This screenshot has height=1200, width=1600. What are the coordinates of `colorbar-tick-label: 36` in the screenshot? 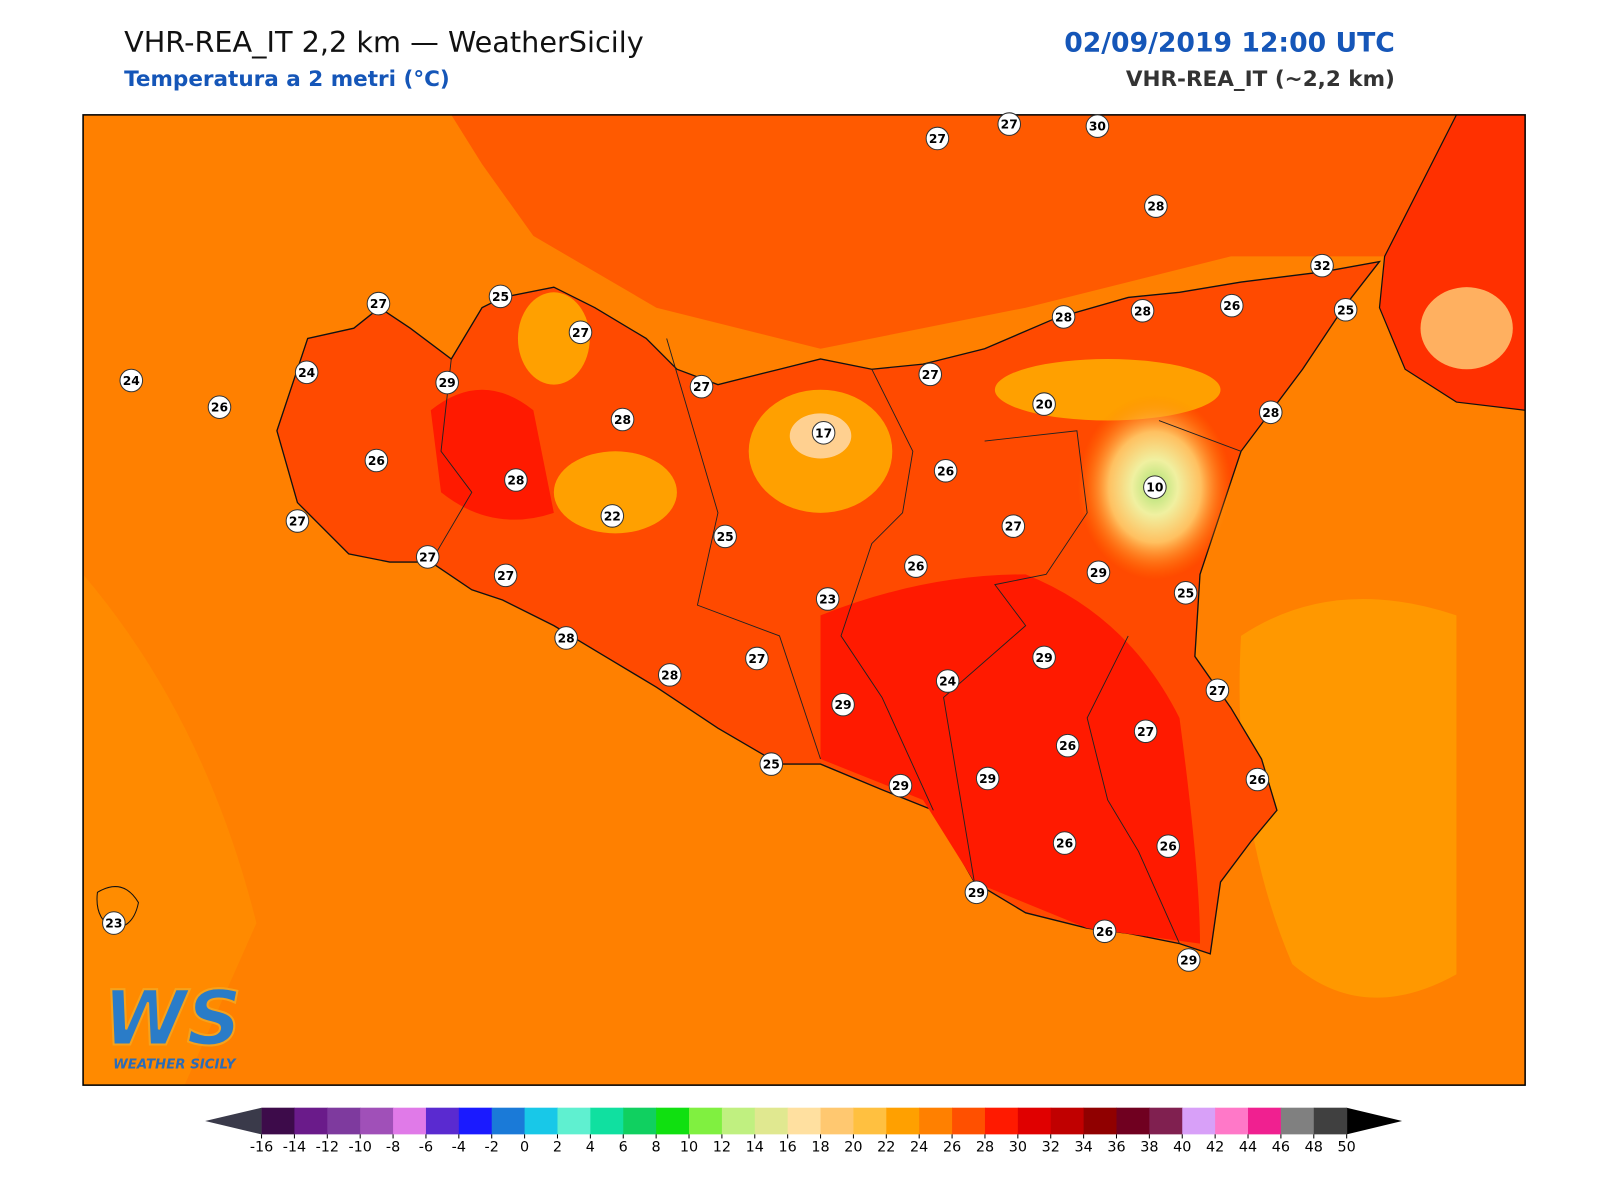 It's located at (1116, 1148).